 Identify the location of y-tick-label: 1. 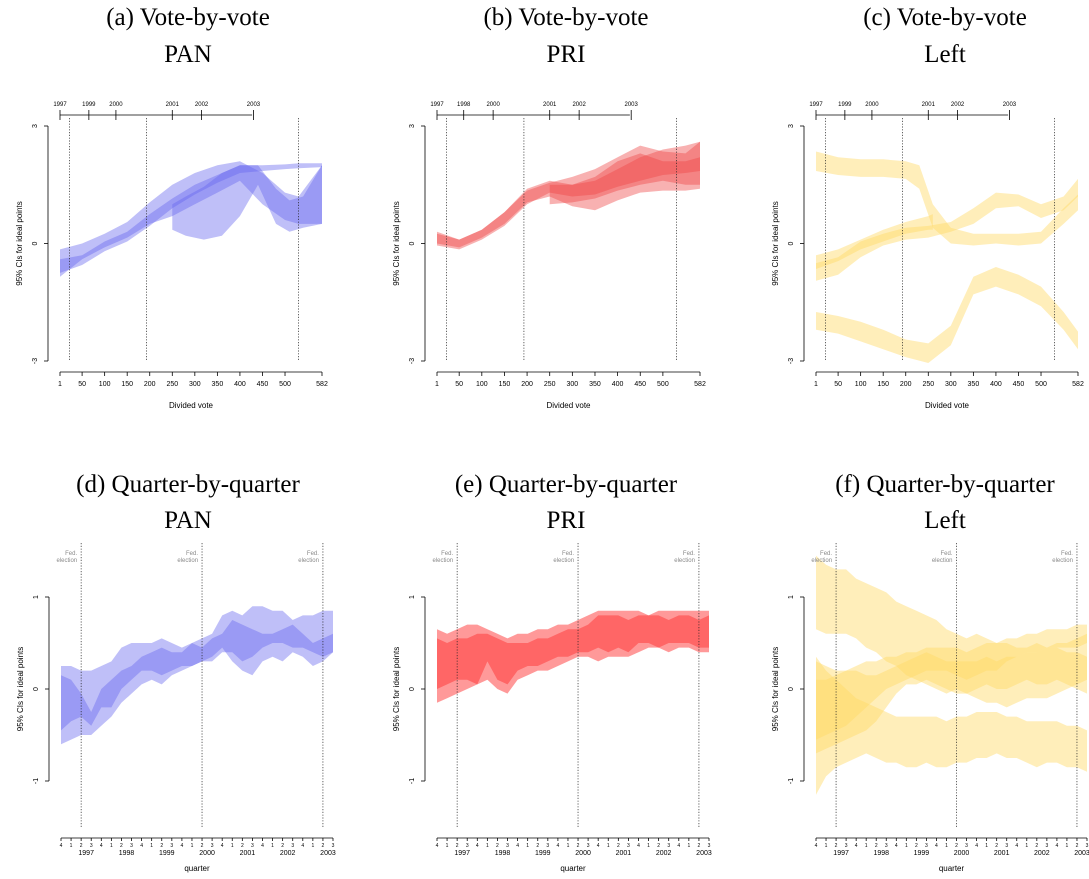
(36, 597).